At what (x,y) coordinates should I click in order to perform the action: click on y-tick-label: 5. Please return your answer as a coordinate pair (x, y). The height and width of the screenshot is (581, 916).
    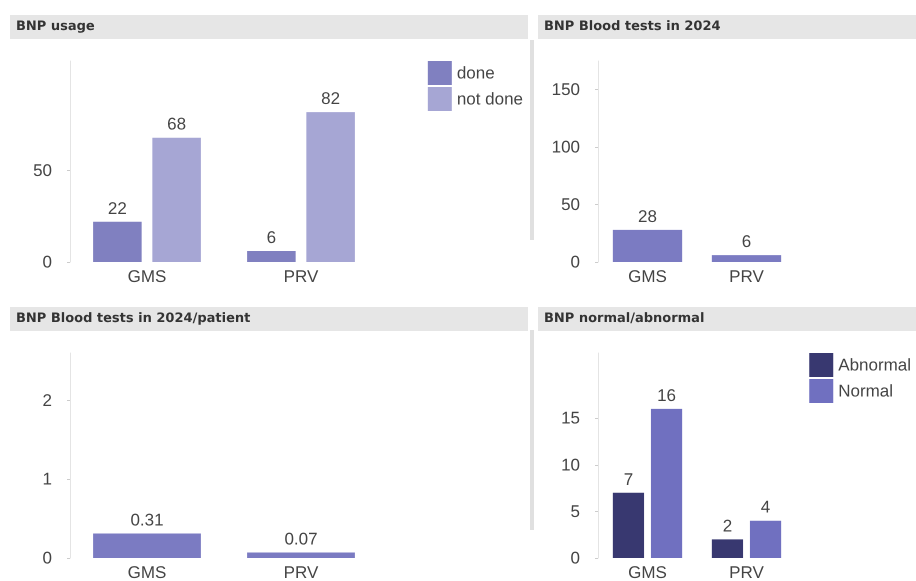
    Looking at the image, I should click on (575, 511).